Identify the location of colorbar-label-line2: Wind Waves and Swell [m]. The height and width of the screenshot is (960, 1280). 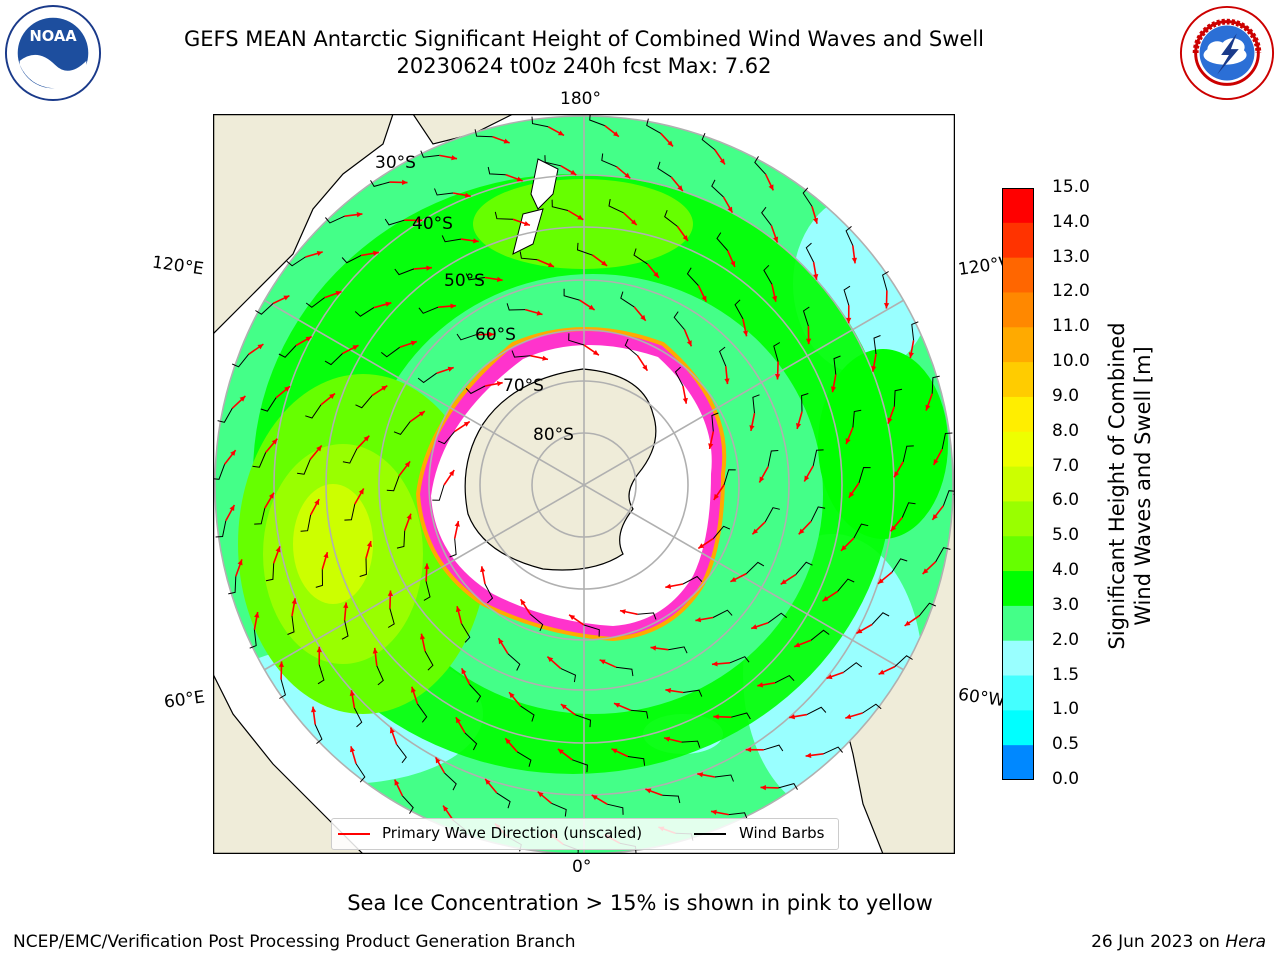
(1143, 486).